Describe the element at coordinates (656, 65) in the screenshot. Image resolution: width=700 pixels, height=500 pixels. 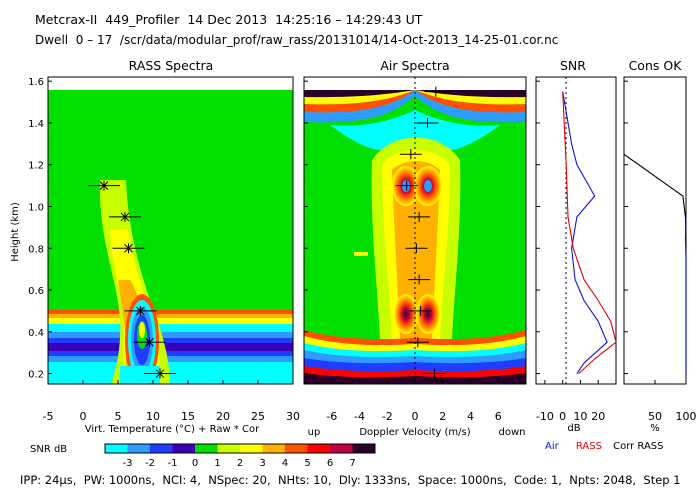
I see `cons-title: Cons OK` at that location.